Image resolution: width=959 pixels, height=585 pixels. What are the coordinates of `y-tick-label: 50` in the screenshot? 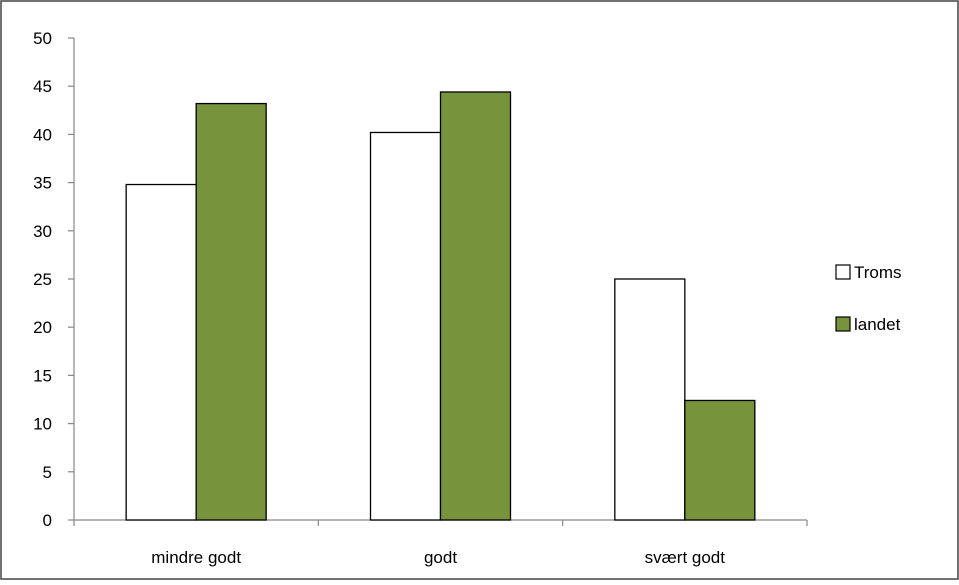 It's located at (42, 38).